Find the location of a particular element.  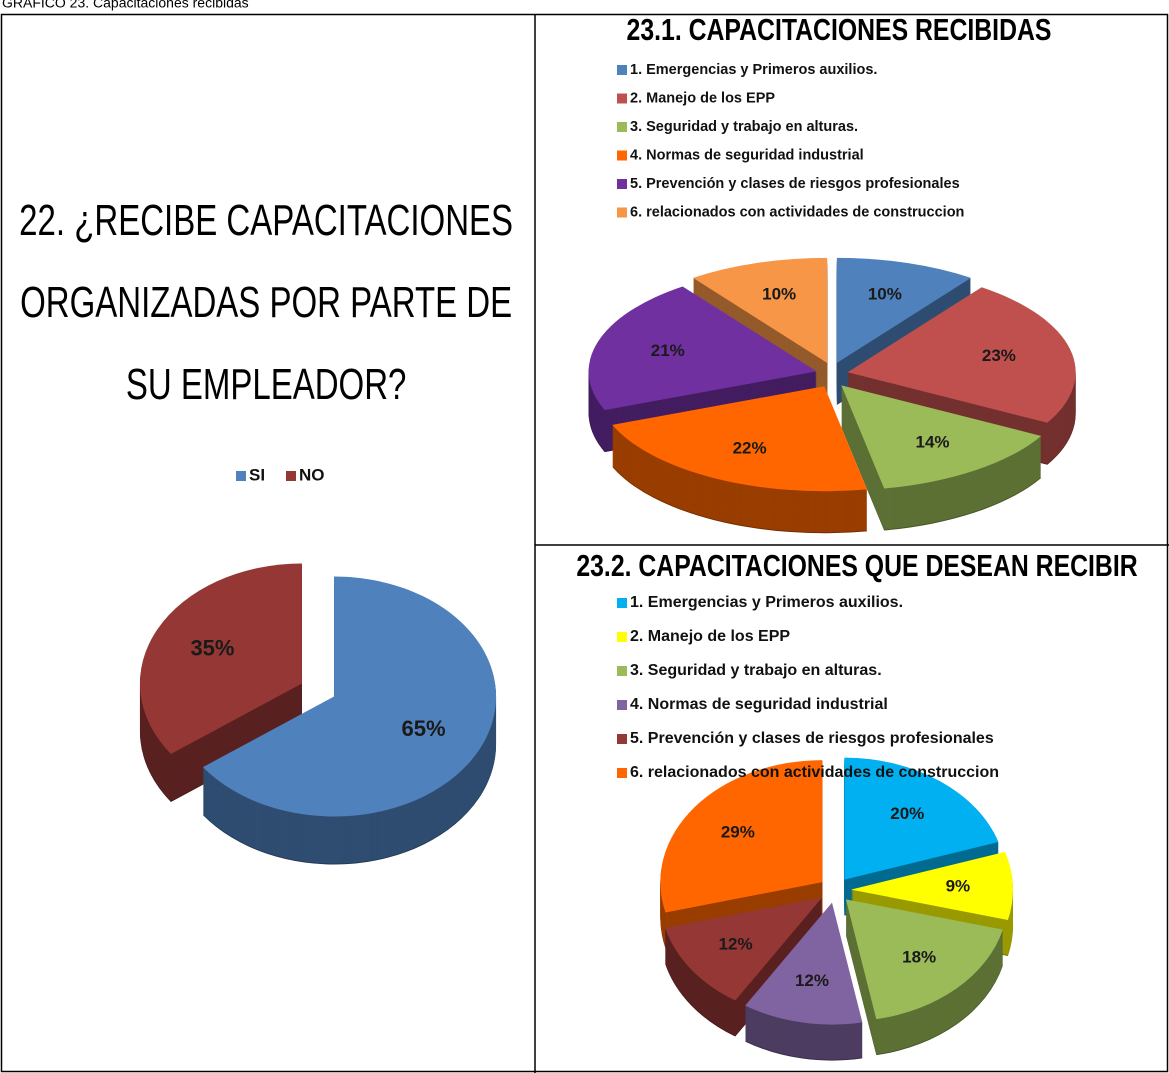

legend-label: SI is located at coordinates (257, 474).